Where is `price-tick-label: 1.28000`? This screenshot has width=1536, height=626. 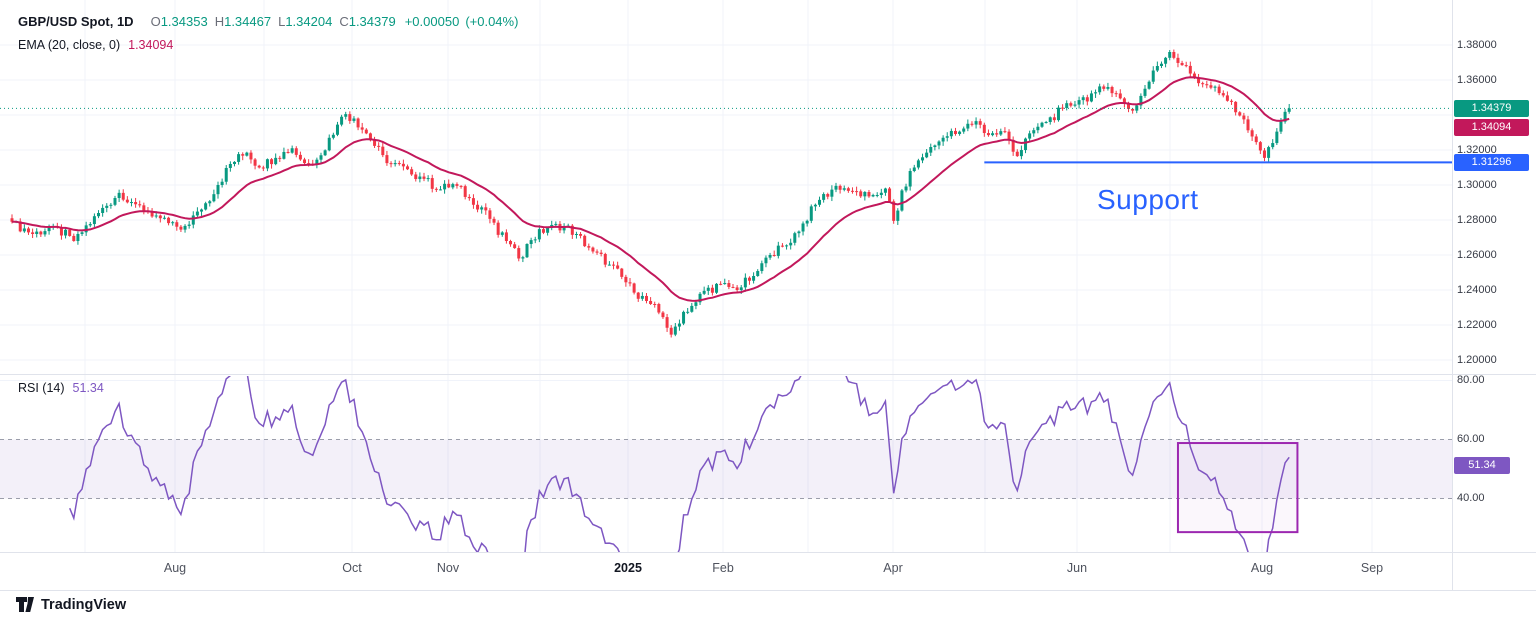
price-tick-label: 1.28000 is located at coordinates (1477, 219).